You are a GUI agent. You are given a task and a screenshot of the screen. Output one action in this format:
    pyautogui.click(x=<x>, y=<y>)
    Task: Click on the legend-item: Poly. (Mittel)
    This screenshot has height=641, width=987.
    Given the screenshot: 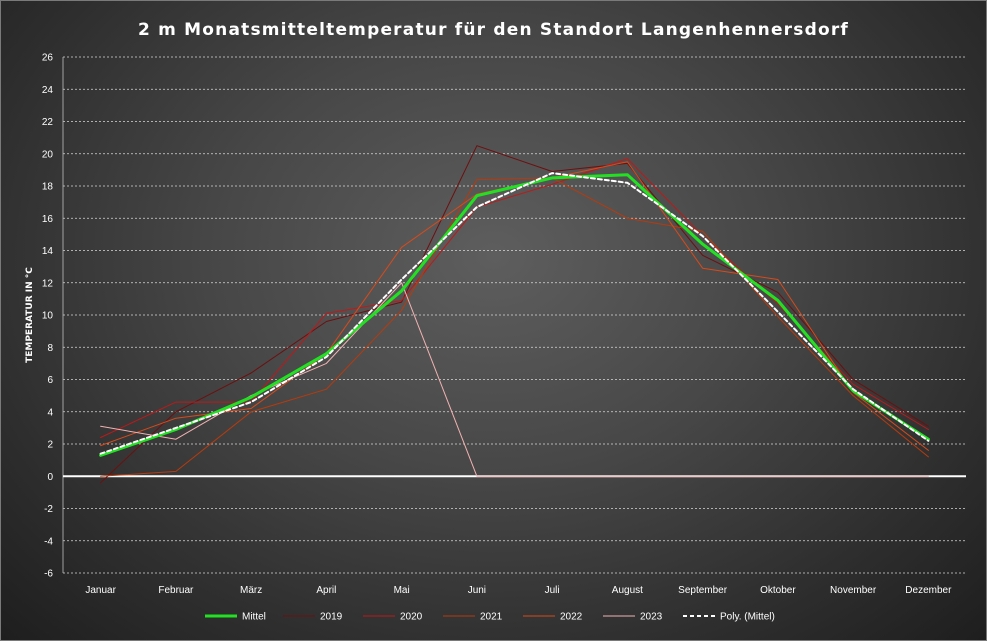 What is the action you would take?
    pyautogui.click(x=729, y=617)
    